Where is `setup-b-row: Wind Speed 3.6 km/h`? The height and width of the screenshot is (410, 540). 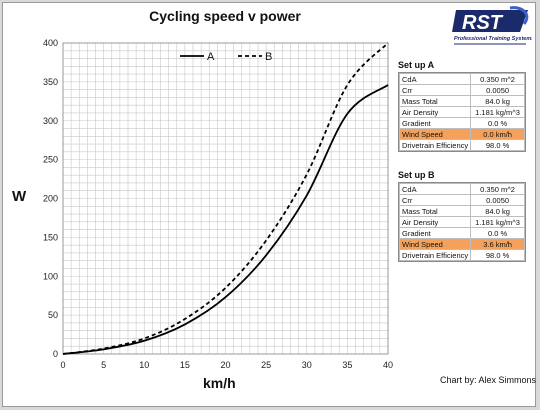 setup-b-row: Wind Speed 3.6 km/h is located at coordinates (461, 244).